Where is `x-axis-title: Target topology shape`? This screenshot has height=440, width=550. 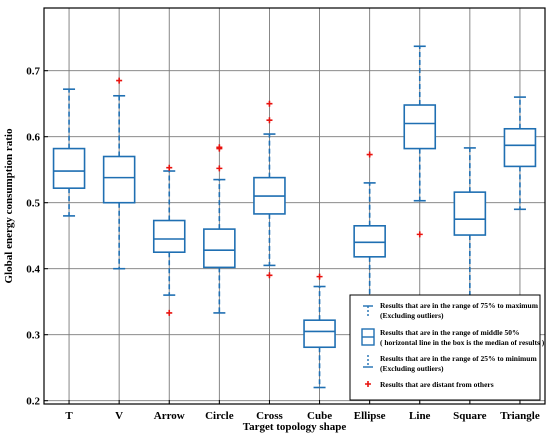 x-axis-title: Target topology shape is located at coordinates (295, 427).